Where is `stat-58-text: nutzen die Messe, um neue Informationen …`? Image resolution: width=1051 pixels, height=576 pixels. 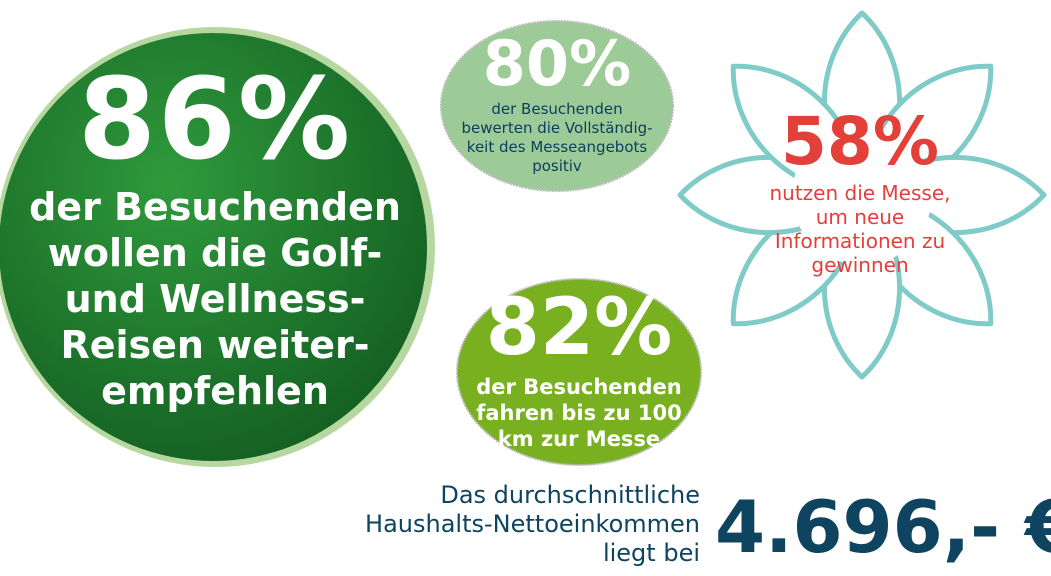 stat-58-text: nutzen die Messe, um neue Informationen … is located at coordinates (860, 229).